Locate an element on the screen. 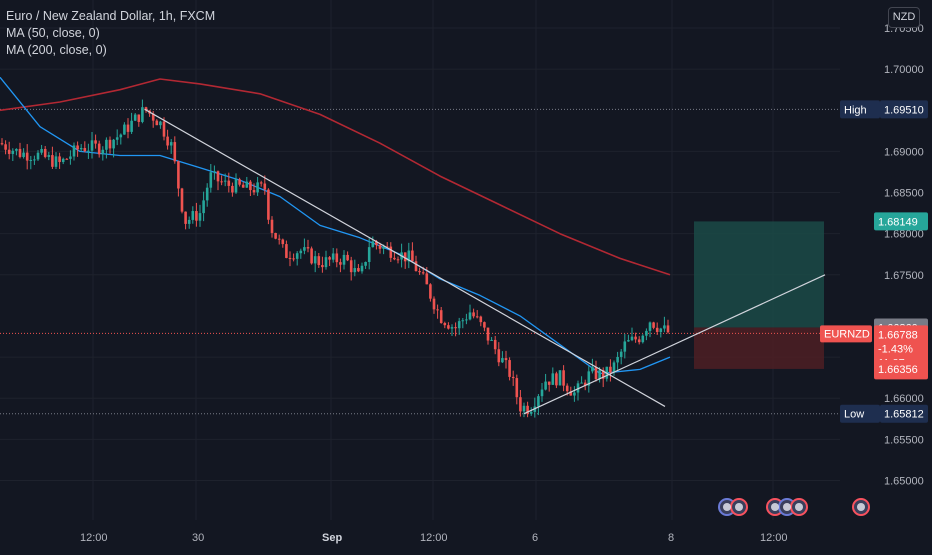  low-label: Low is located at coordinates (854, 415).